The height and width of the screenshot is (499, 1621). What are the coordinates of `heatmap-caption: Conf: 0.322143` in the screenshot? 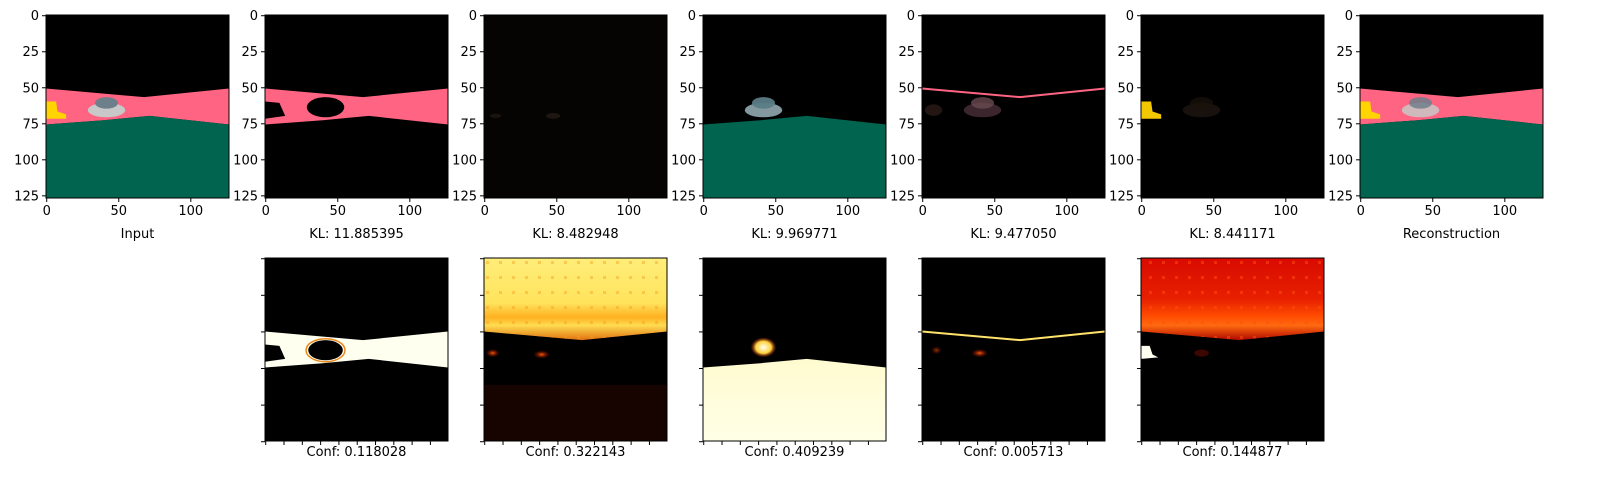 It's located at (576, 452).